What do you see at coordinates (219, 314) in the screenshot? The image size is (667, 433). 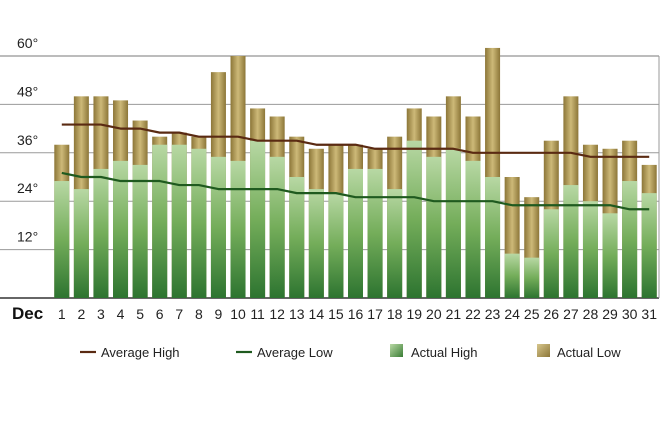 I see `x-tick-label: 9` at bounding box center [219, 314].